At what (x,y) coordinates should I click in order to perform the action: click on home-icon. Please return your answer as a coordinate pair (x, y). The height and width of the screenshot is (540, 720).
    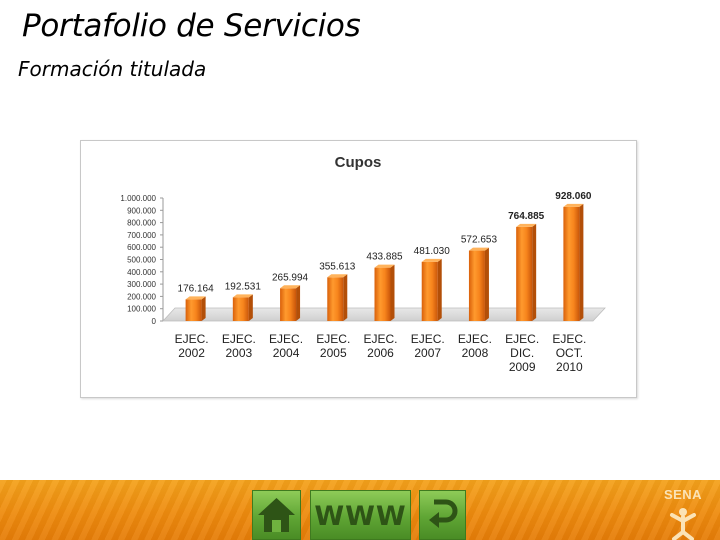
    Looking at the image, I should click on (276, 515).